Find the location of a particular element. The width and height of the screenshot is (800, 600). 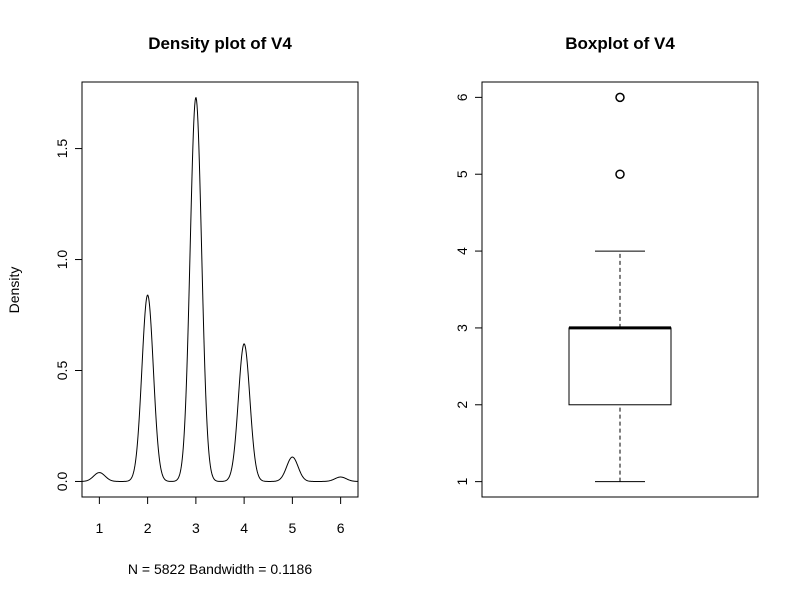

boxplot-y-tick-label: 1 is located at coordinates (462, 482).